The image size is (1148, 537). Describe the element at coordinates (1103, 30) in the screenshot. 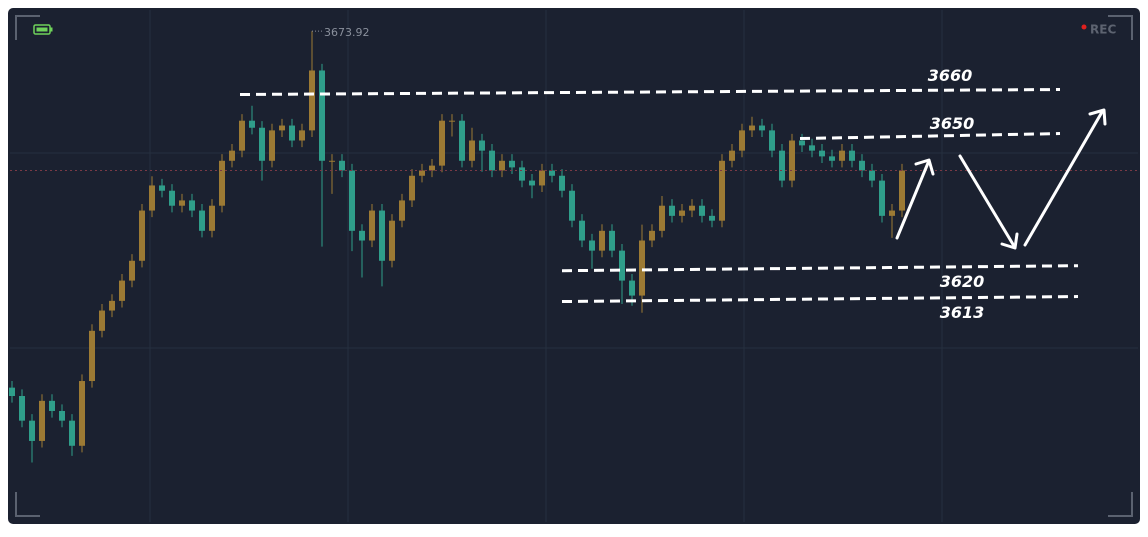

I see `rec-label: REC` at that location.